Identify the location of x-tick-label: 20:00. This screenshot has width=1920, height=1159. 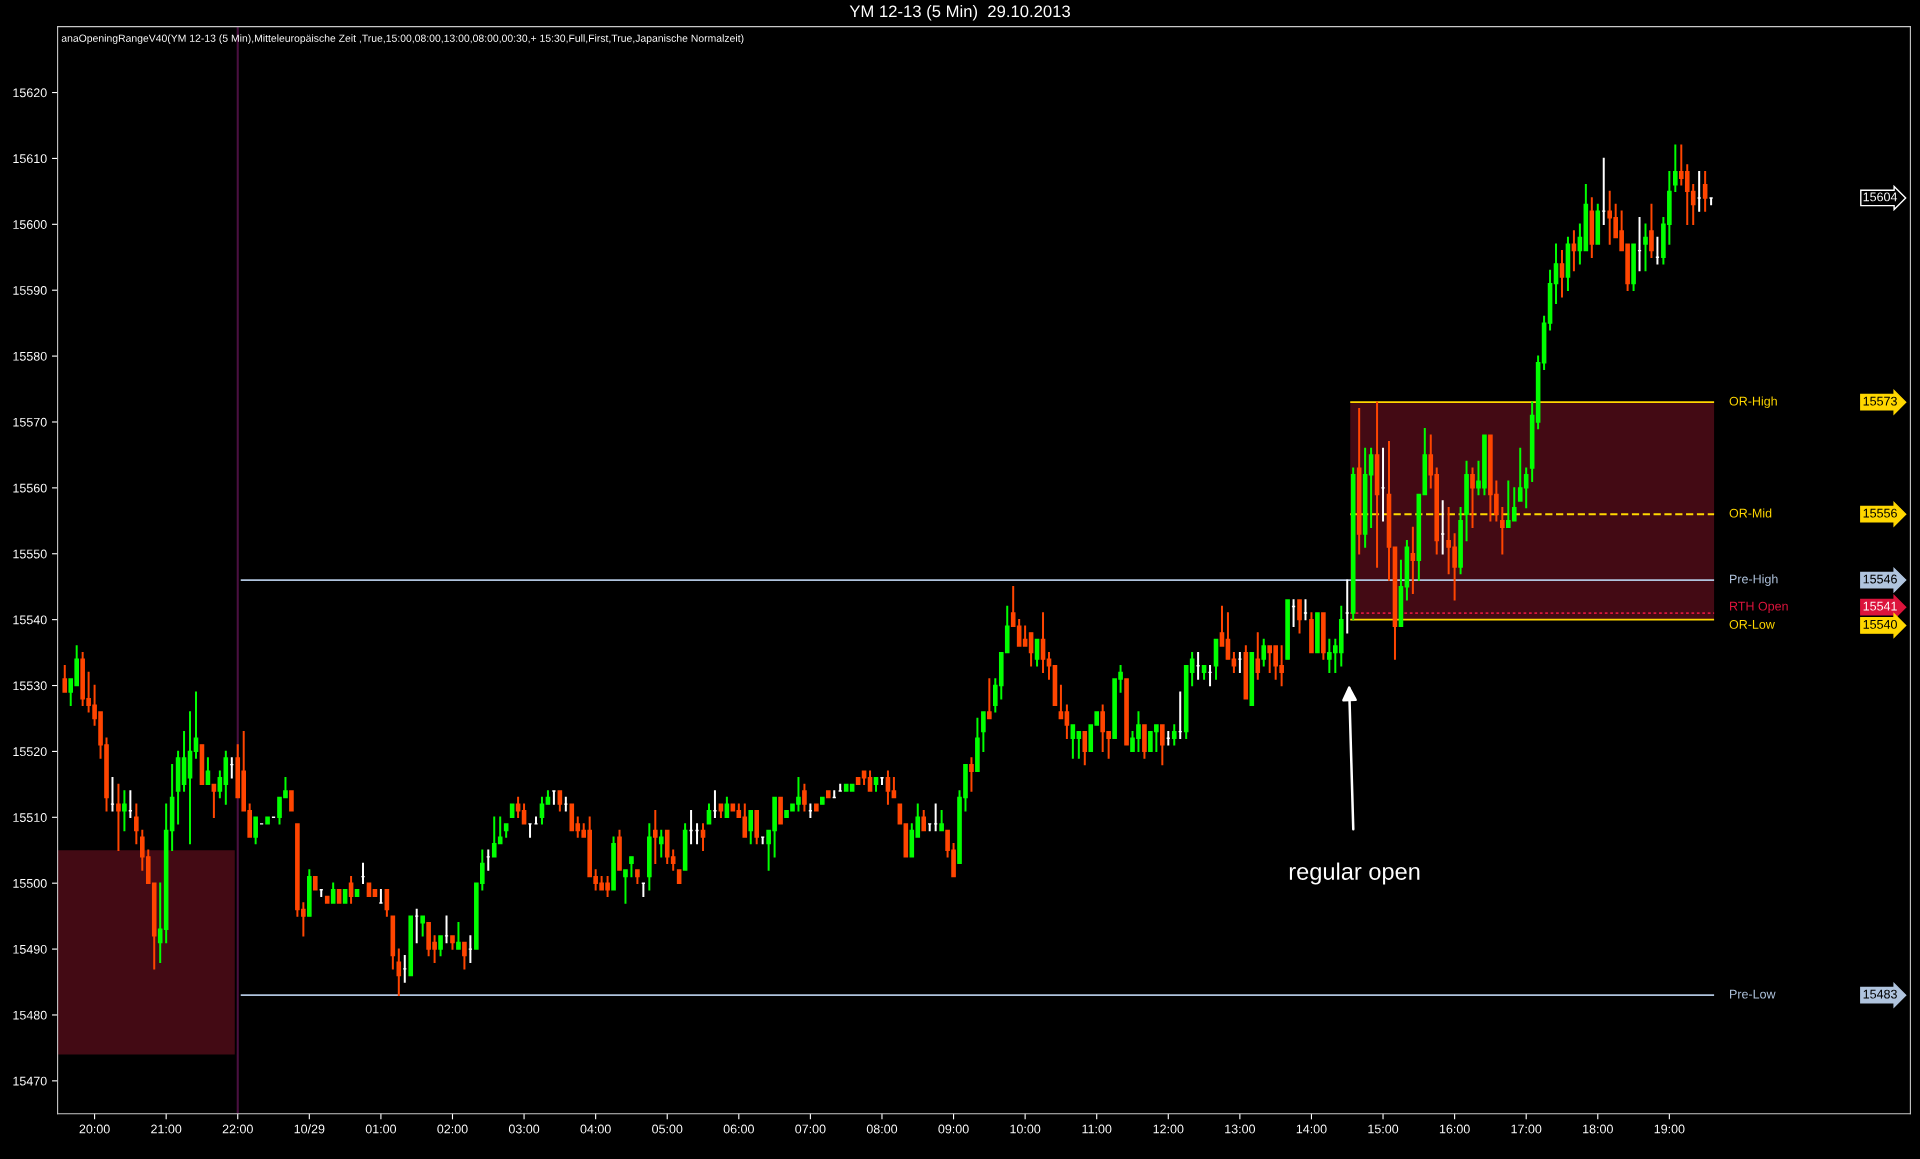
(94, 1129).